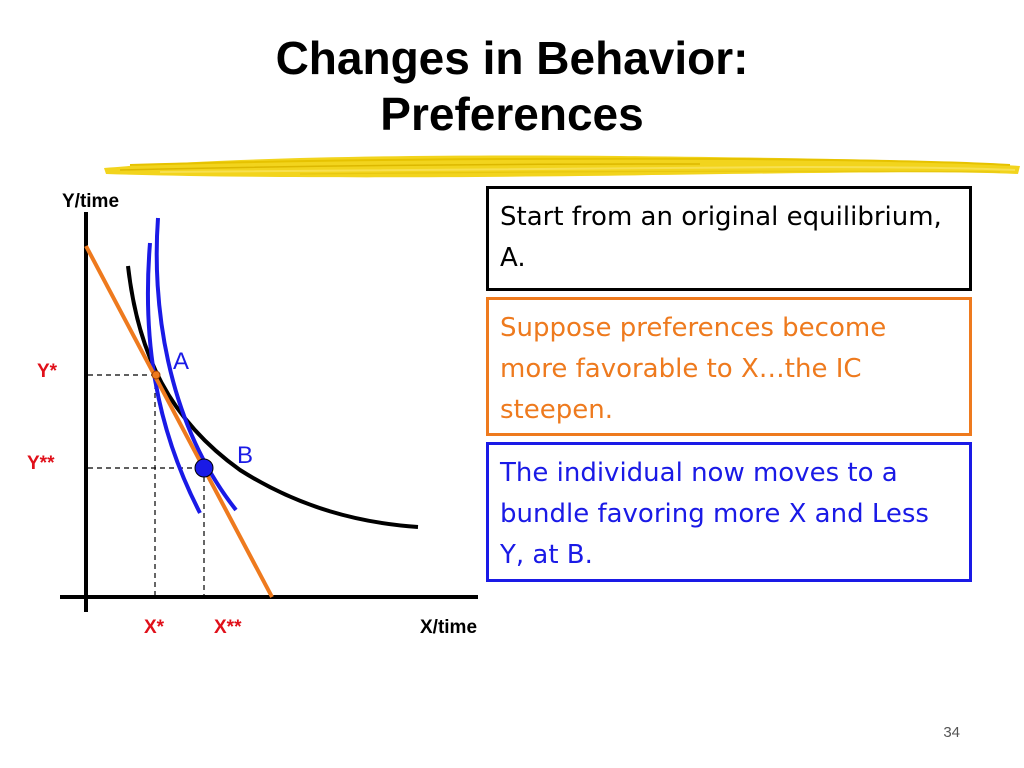 This screenshot has width=1024, height=768. Describe the element at coordinates (448, 627) in the screenshot. I see `x-axis-label: X/time` at that location.